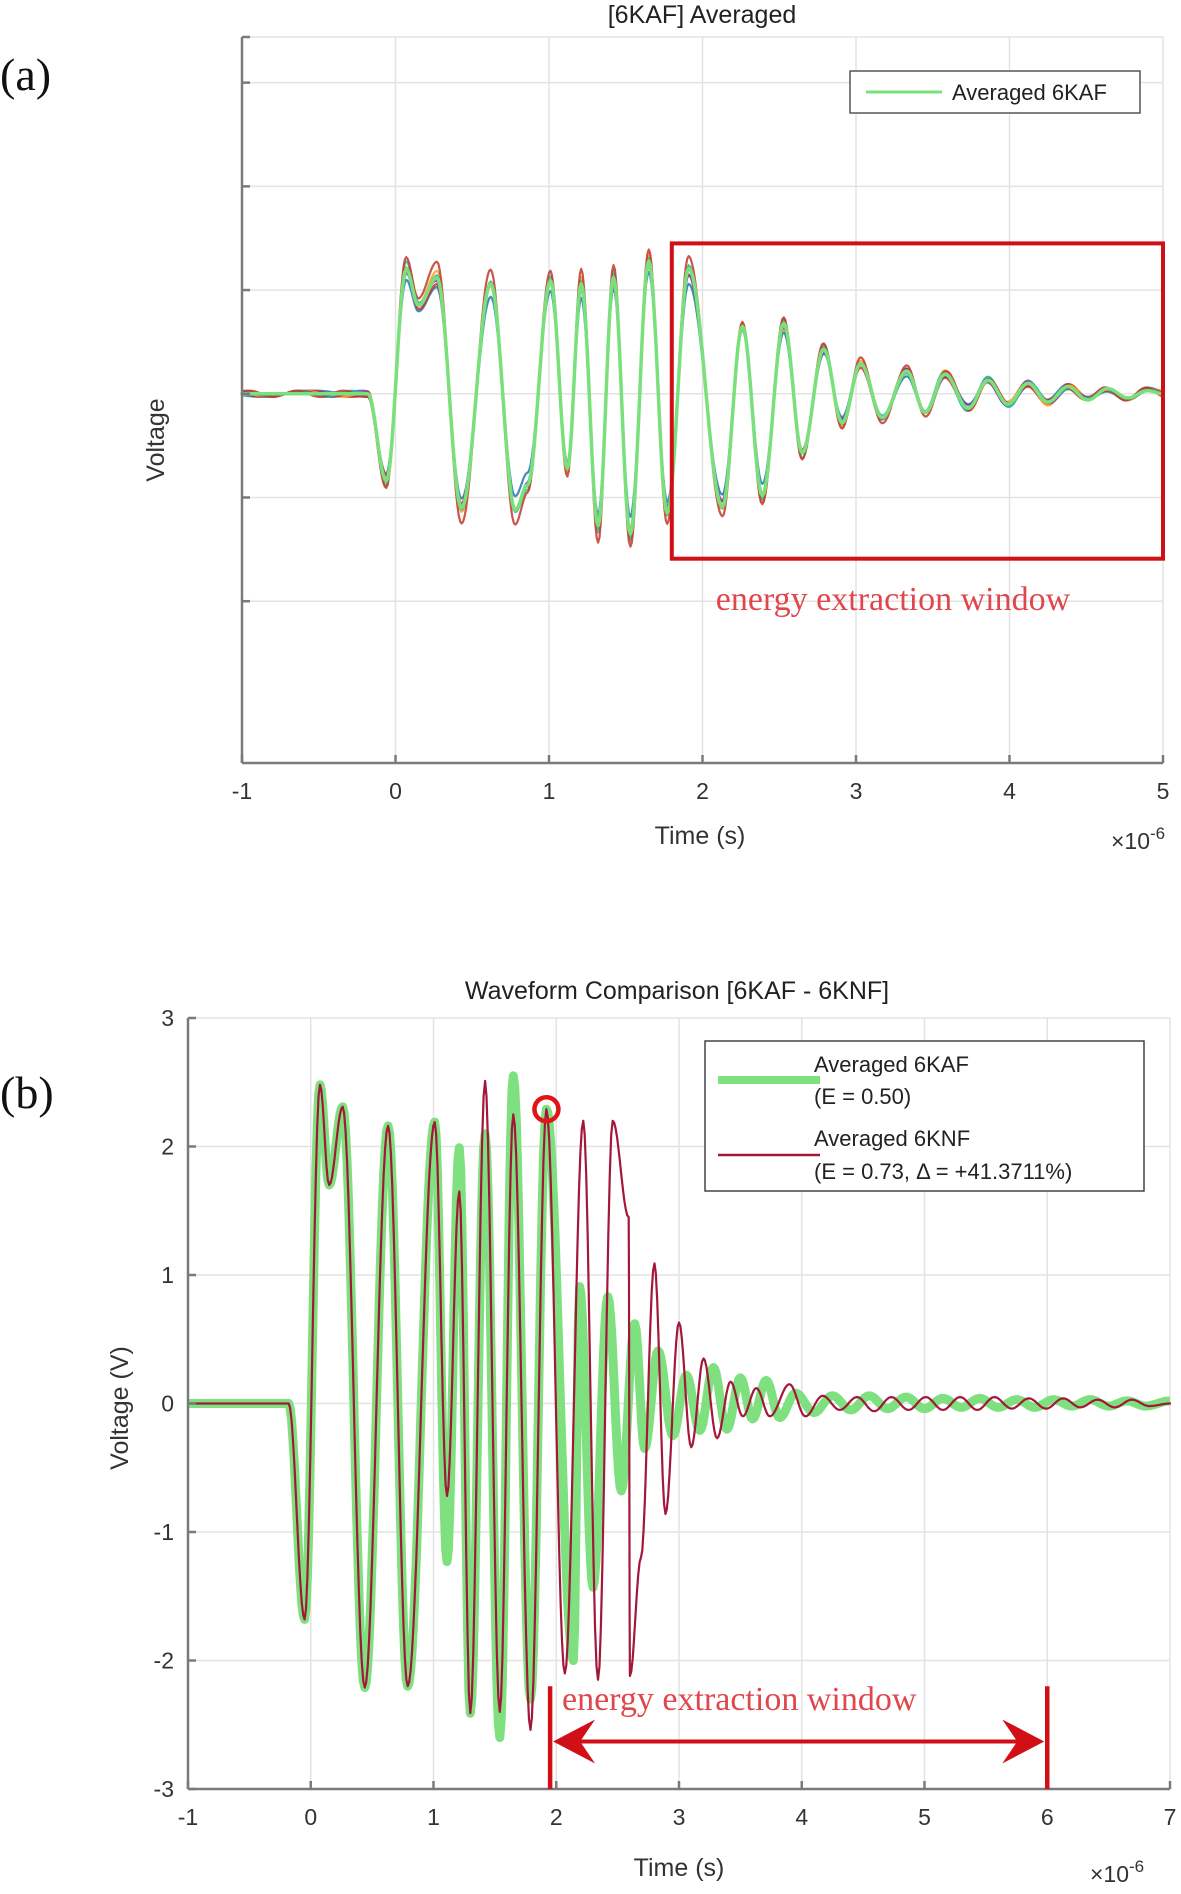 The height and width of the screenshot is (1894, 1181). Describe the element at coordinates (167, 1275) in the screenshot. I see `y-tick-label: 1` at that location.